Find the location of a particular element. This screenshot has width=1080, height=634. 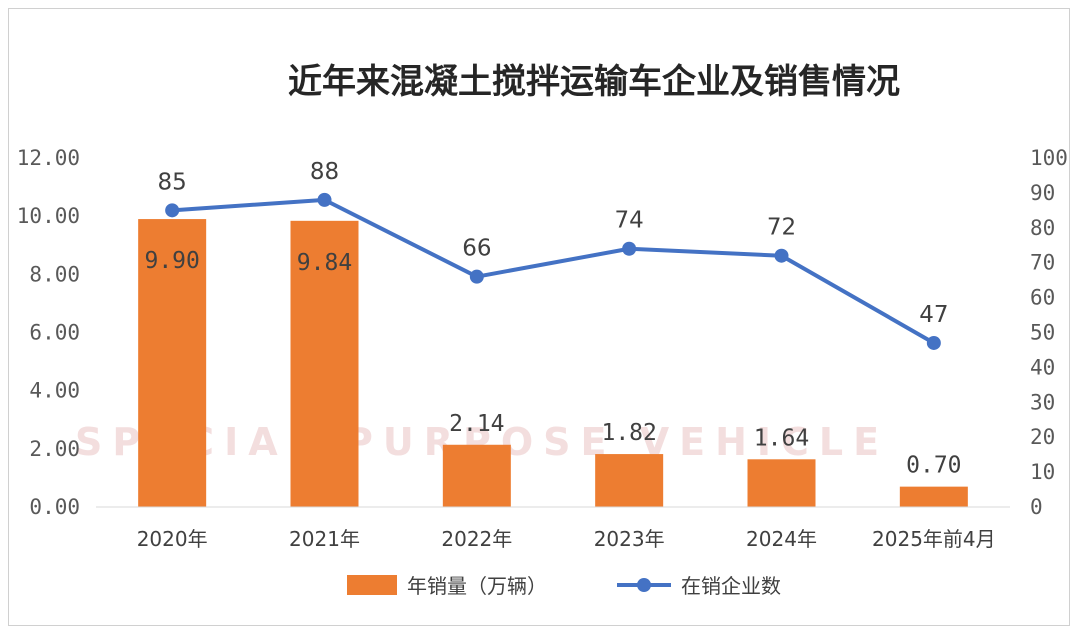

right-y-tick-label: 60 is located at coordinates (1042, 298).